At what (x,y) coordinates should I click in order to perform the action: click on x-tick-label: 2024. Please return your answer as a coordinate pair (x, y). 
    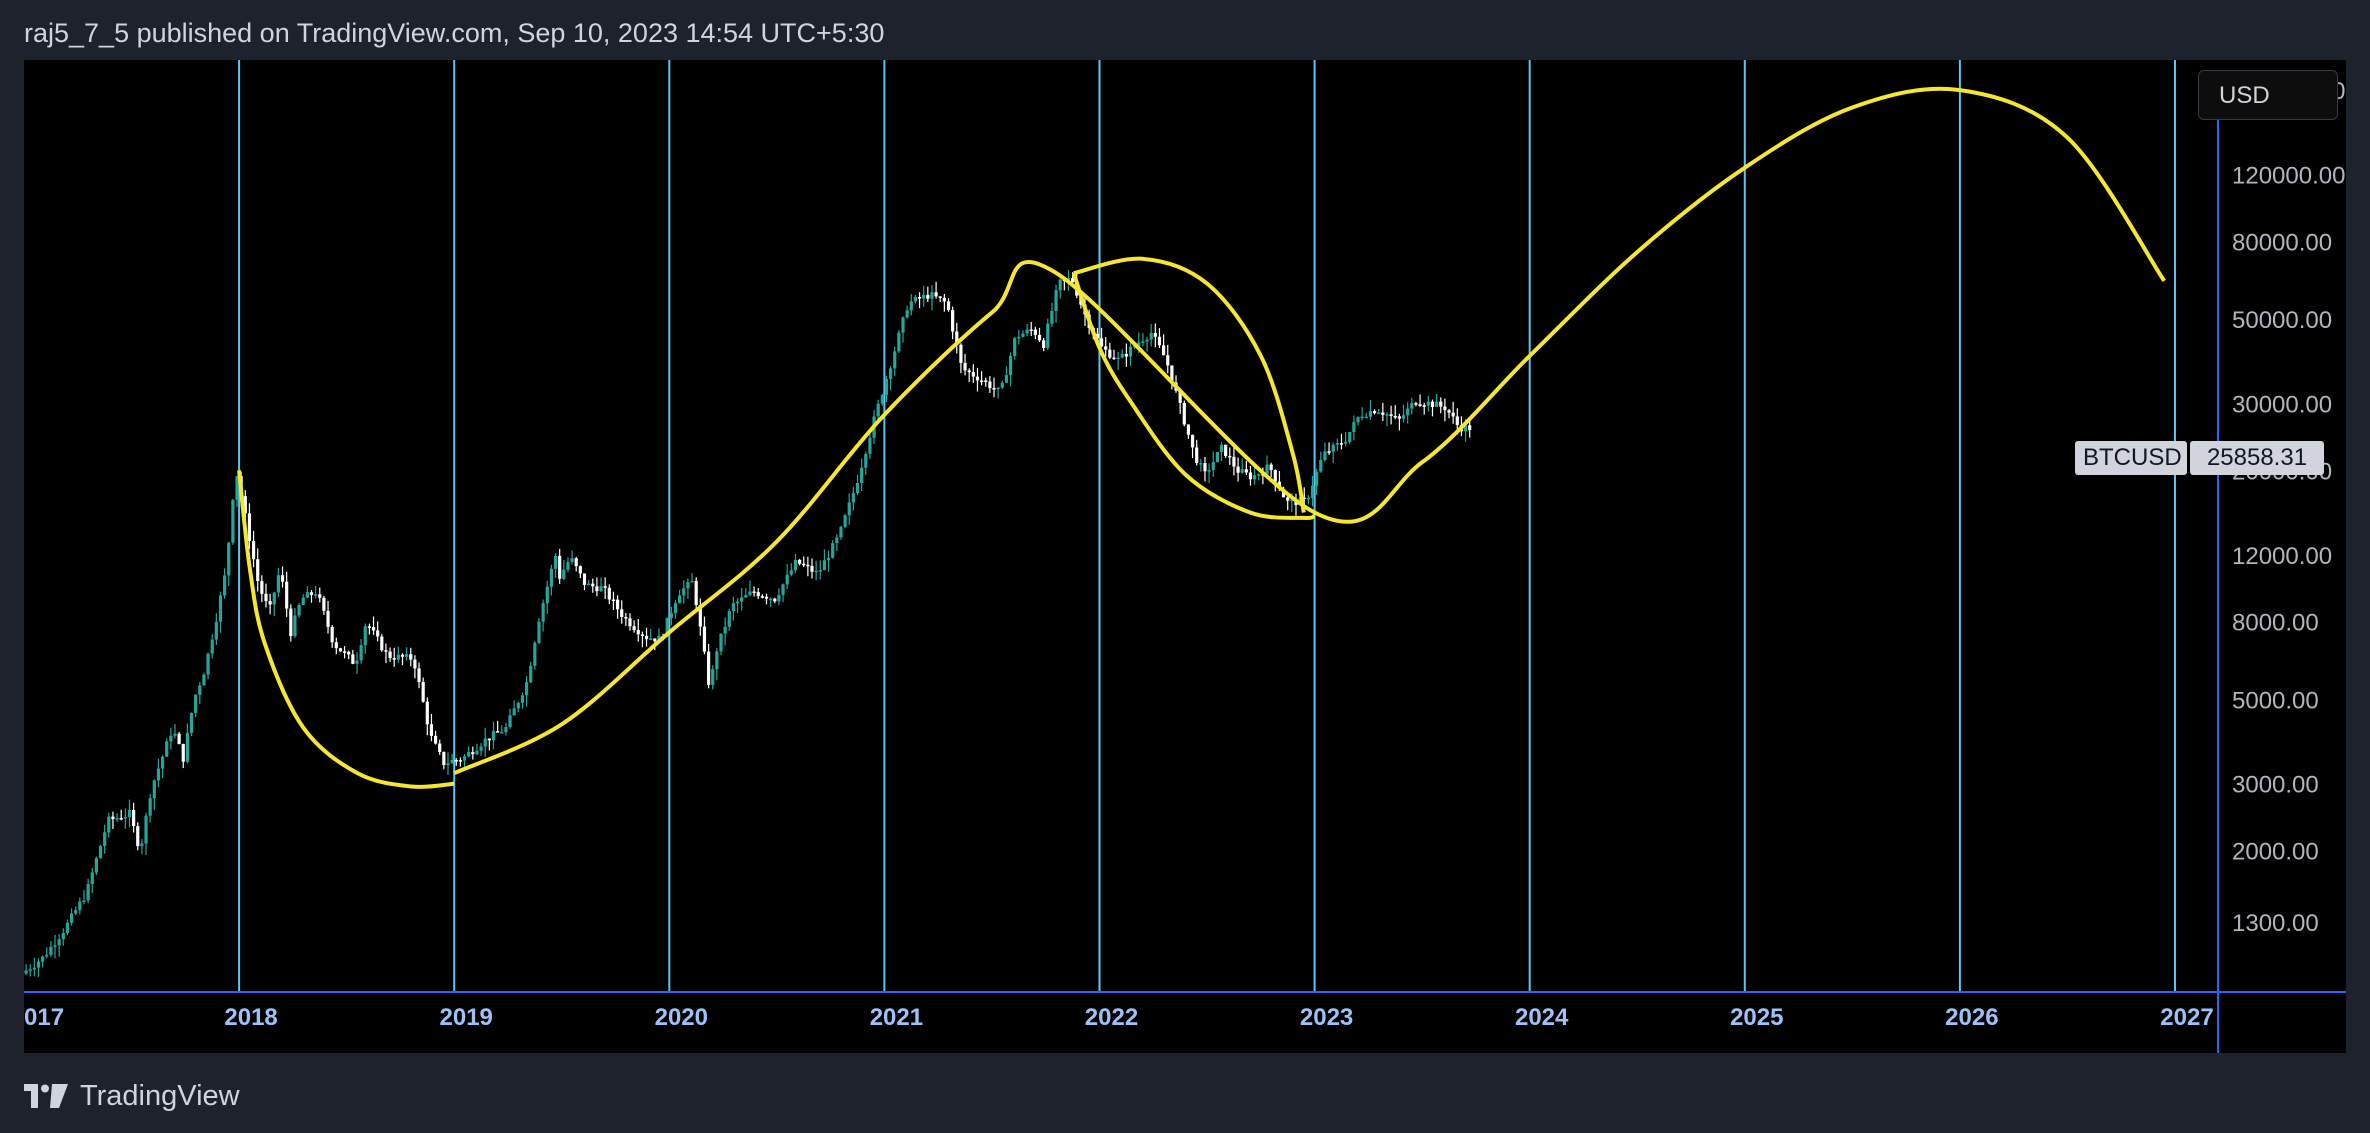
    Looking at the image, I should click on (1542, 1017).